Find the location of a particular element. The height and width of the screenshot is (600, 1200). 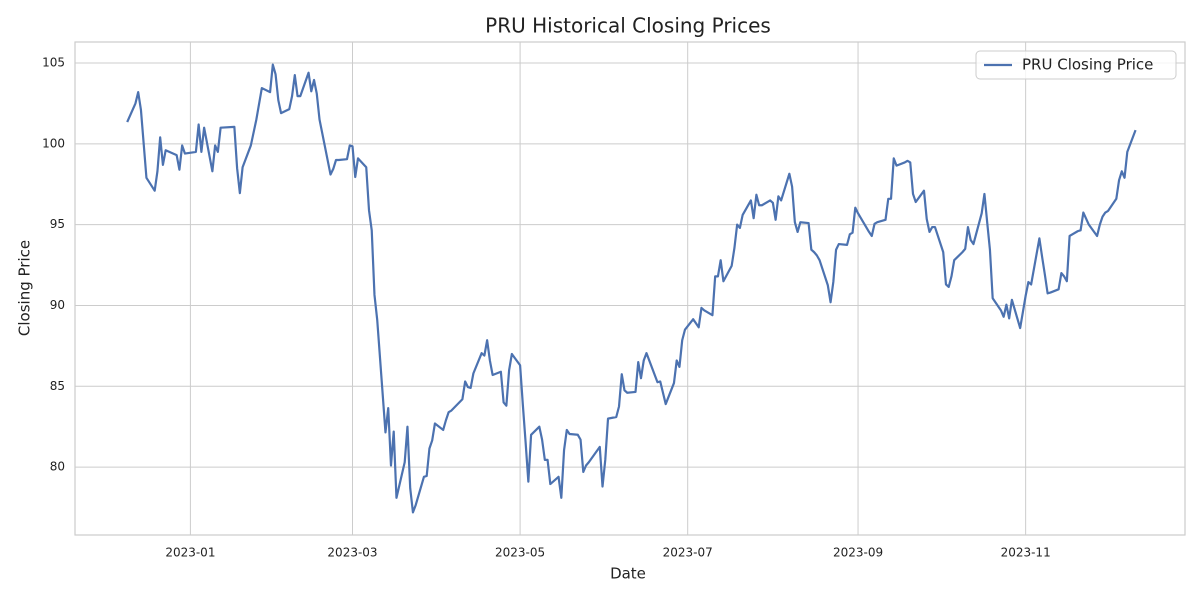

legend-label: PRU Closing Price is located at coordinates (1087, 65).